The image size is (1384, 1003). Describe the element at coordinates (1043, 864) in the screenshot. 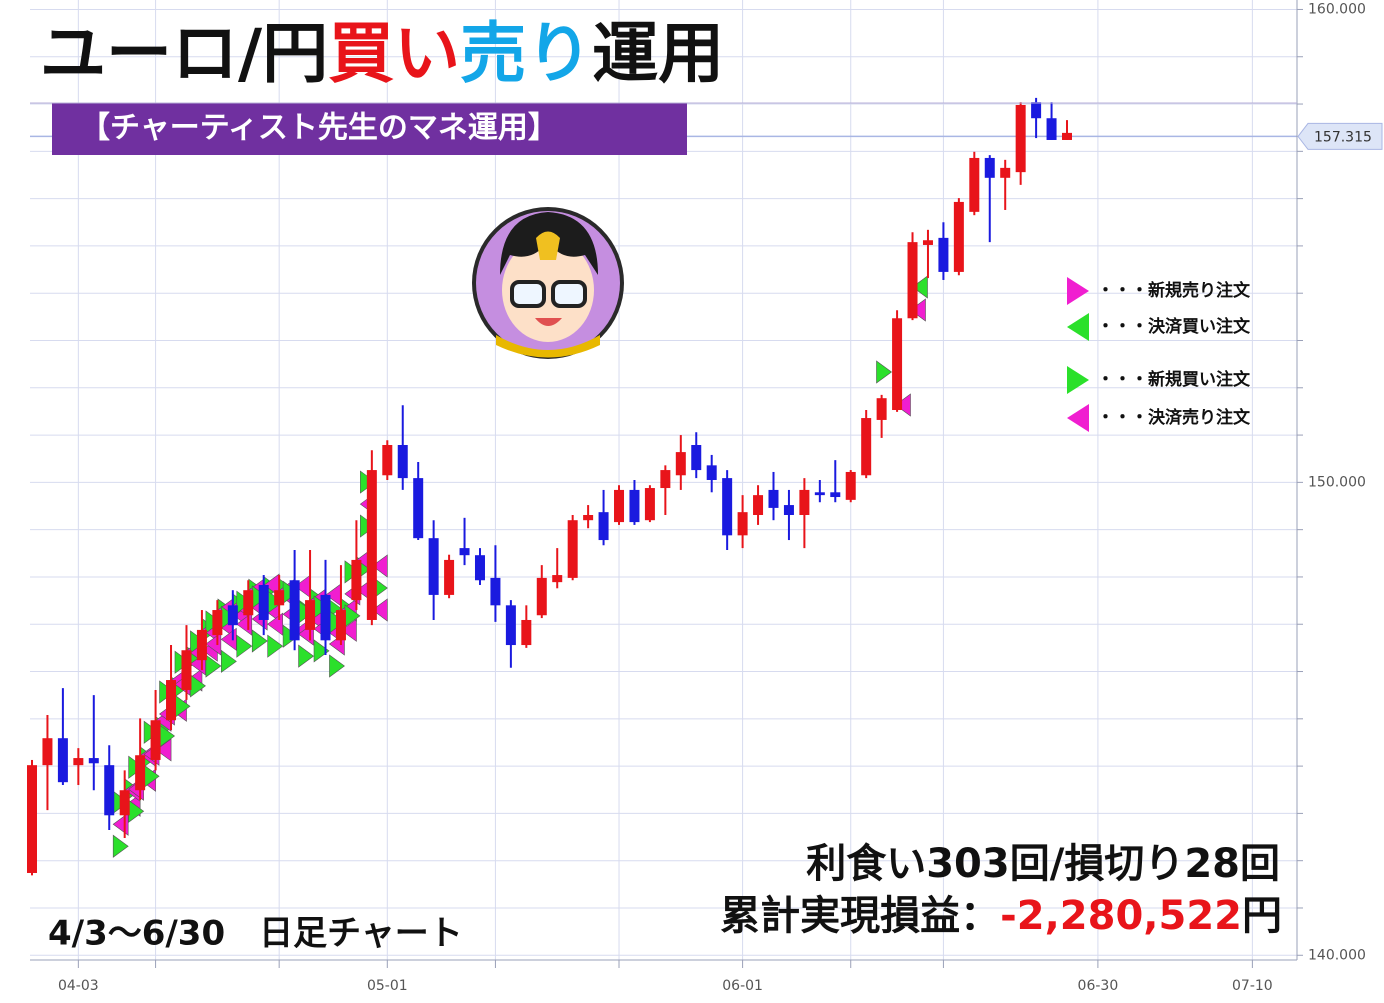

I see `trade-count: 利食い303回/損切り28回` at that location.